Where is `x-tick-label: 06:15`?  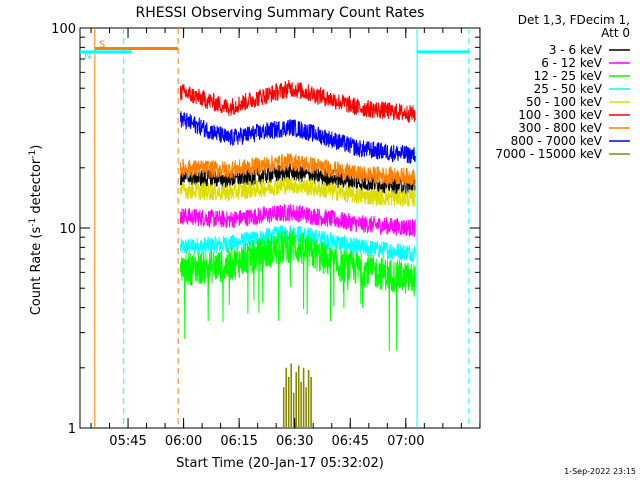 x-tick-label: 06:15 is located at coordinates (238, 441).